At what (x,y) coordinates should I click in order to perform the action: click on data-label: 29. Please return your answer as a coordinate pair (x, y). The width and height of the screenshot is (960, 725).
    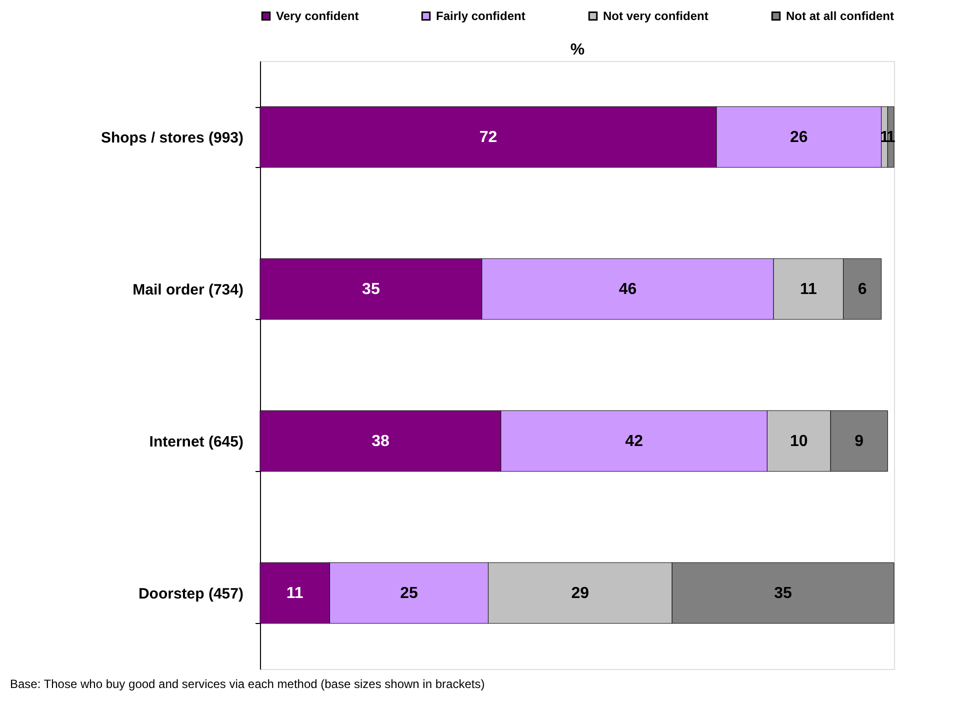
    Looking at the image, I should click on (580, 593).